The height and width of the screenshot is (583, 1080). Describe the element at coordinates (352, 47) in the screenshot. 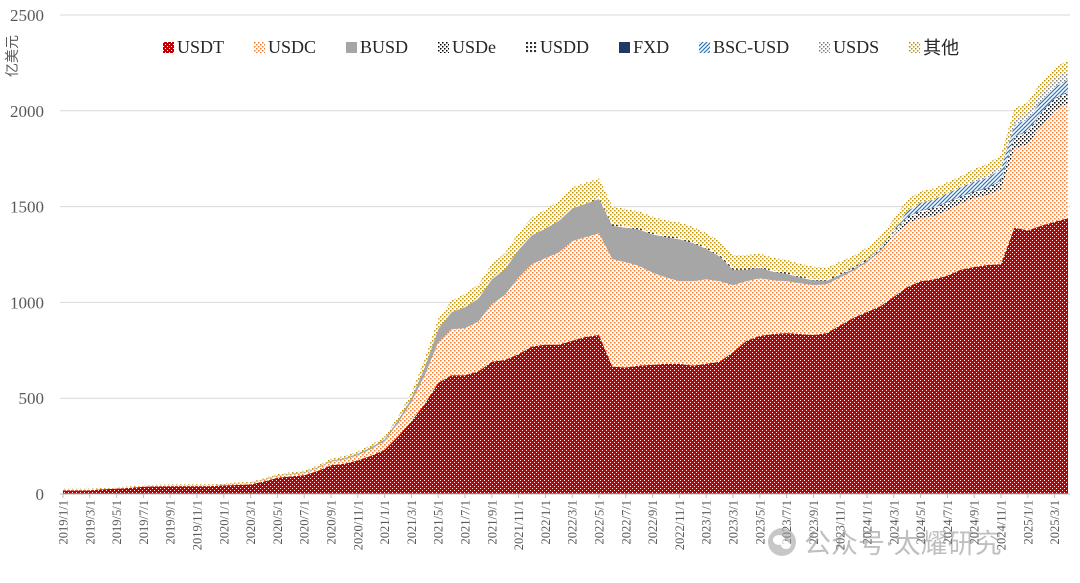

I see `legend-swatch-busd` at that location.